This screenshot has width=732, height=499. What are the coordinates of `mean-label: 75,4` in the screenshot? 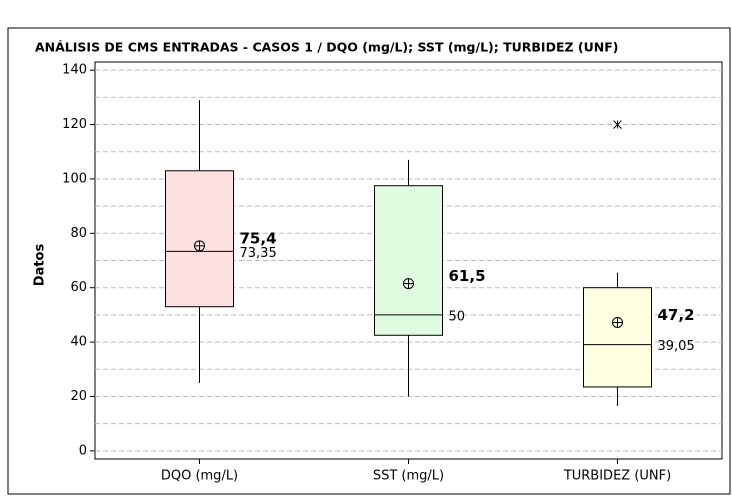 It's located at (258, 238).